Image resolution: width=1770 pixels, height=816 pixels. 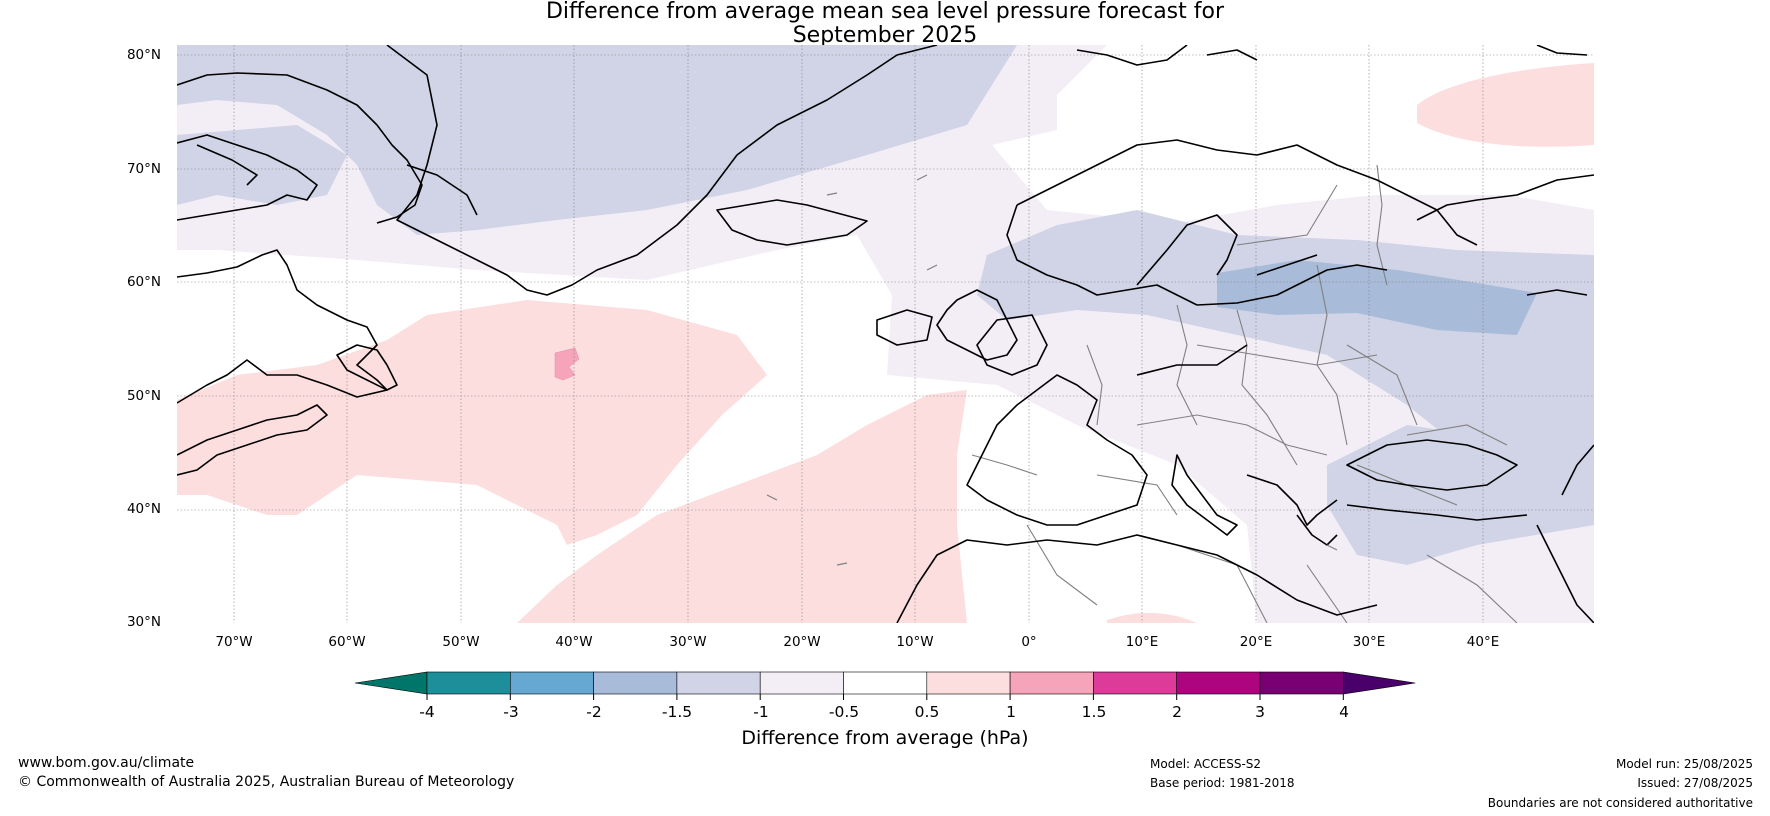 I want to click on anomaly-zone-strong-pink, so click(x=567, y=364).